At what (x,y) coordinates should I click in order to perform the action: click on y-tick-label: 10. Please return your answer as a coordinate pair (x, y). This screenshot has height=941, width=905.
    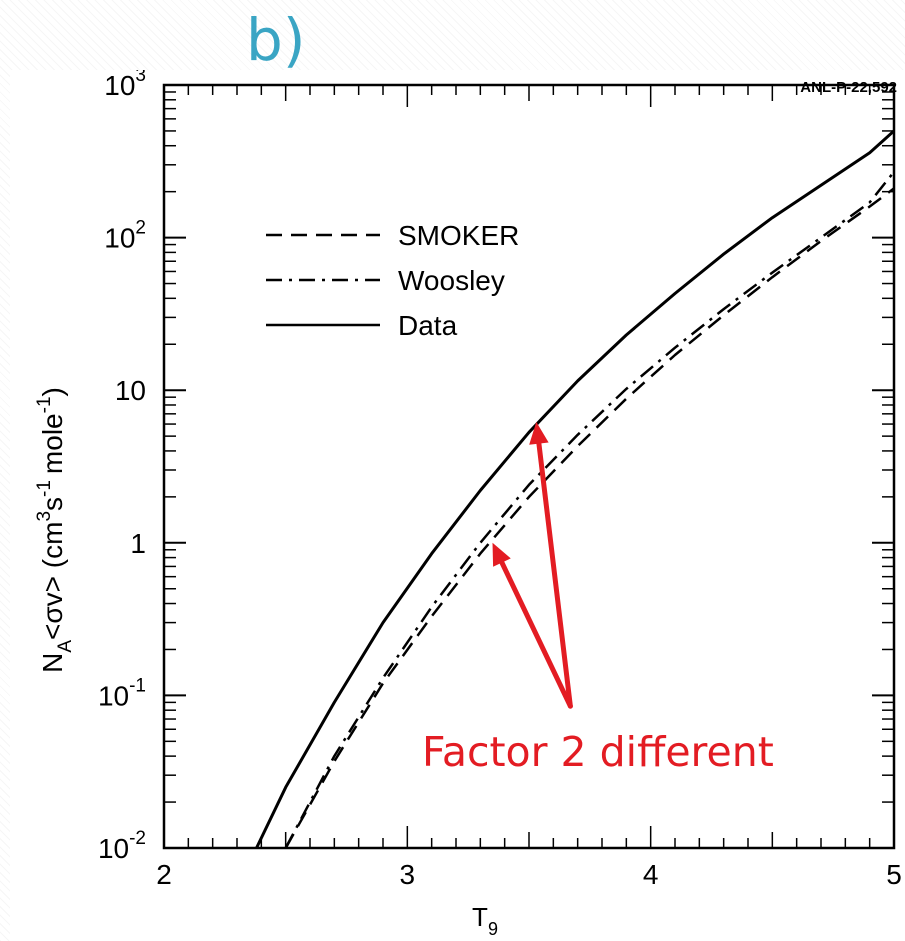
    Looking at the image, I should click on (130, 390).